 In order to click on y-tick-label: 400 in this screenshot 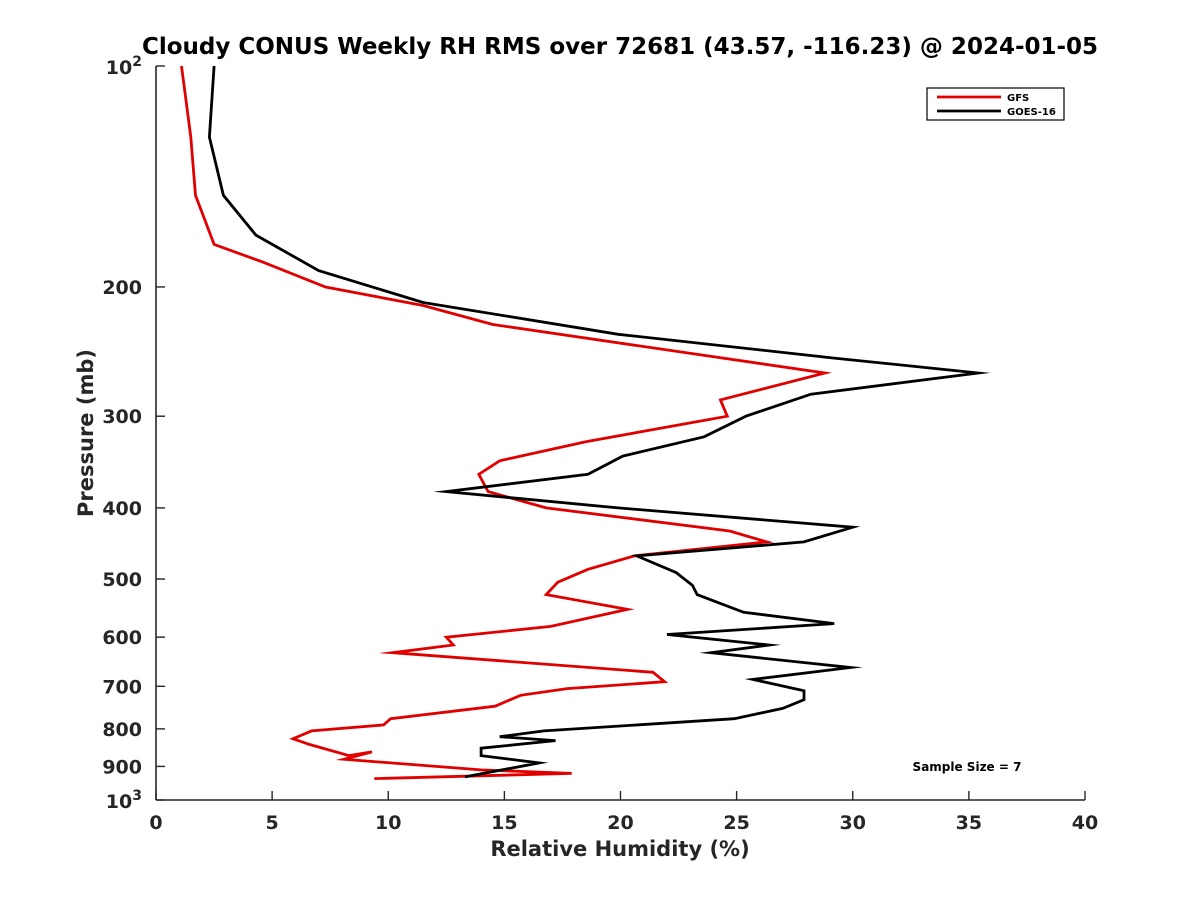, I will do `click(122, 509)`.